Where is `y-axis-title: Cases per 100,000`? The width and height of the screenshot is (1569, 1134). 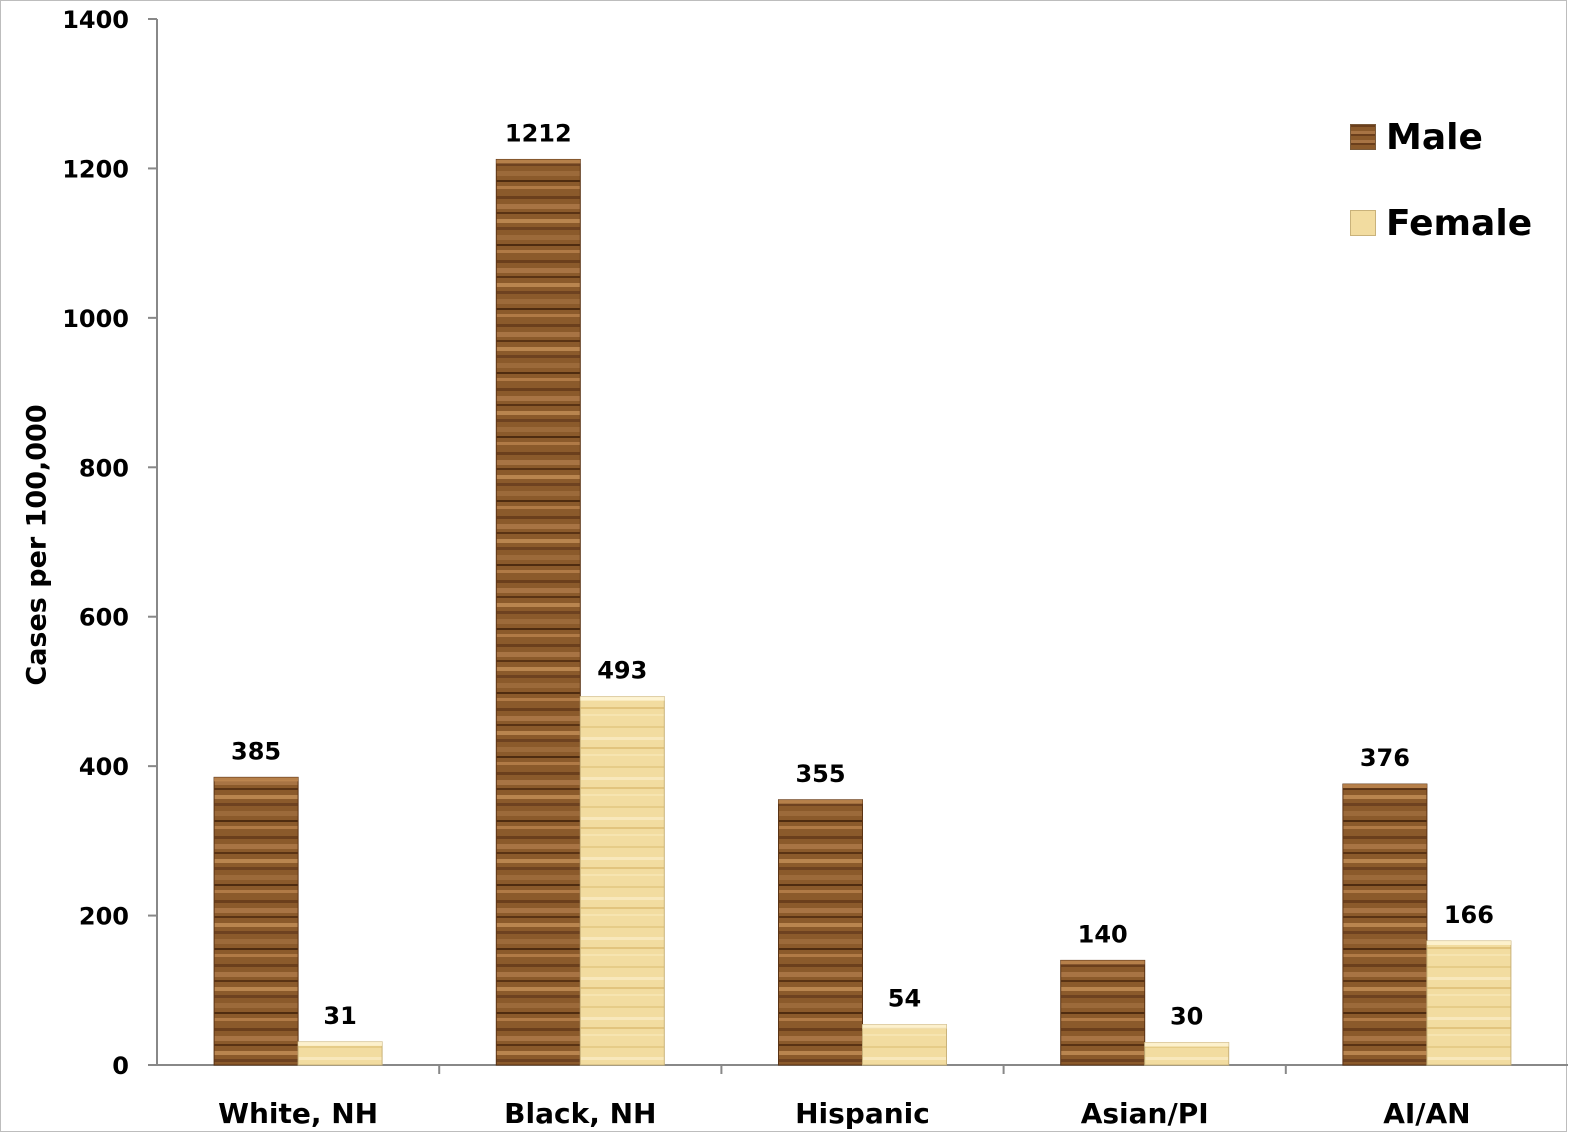 y-axis-title: Cases per 100,000 is located at coordinates (37, 545).